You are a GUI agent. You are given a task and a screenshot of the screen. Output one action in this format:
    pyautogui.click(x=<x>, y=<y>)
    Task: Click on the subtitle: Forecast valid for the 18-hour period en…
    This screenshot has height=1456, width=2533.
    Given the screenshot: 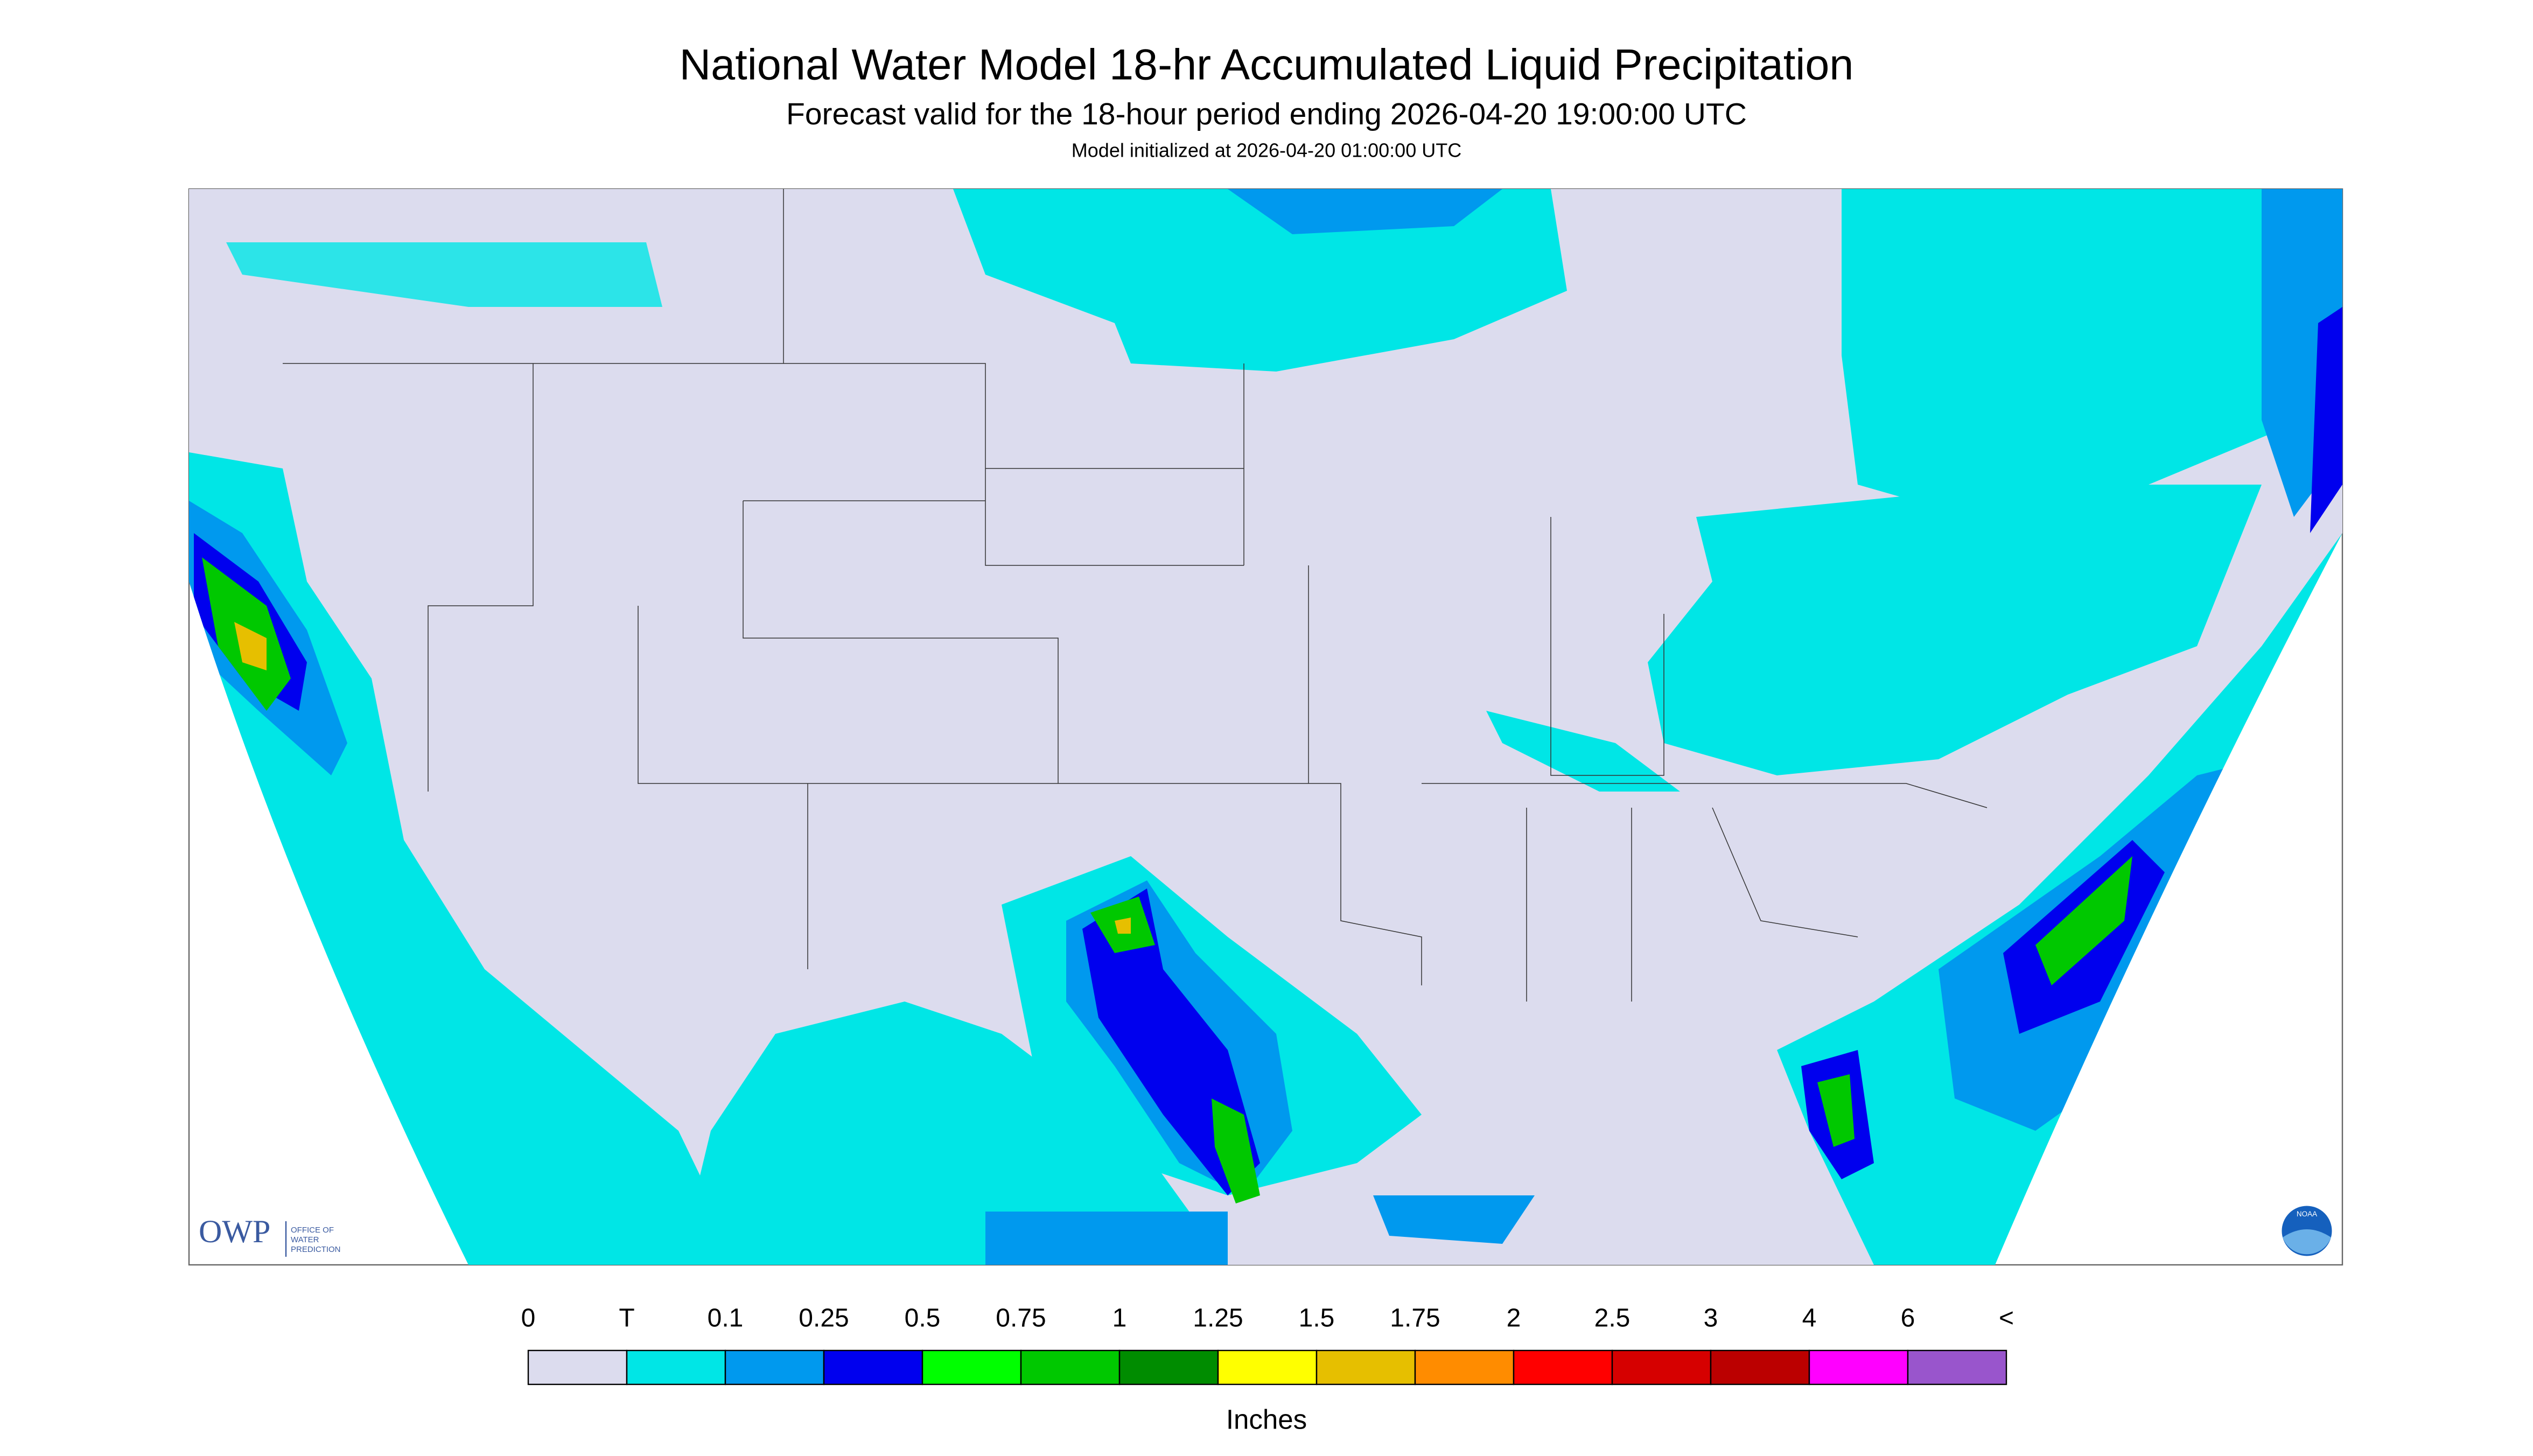 What is the action you would take?
    pyautogui.click(x=1266, y=114)
    